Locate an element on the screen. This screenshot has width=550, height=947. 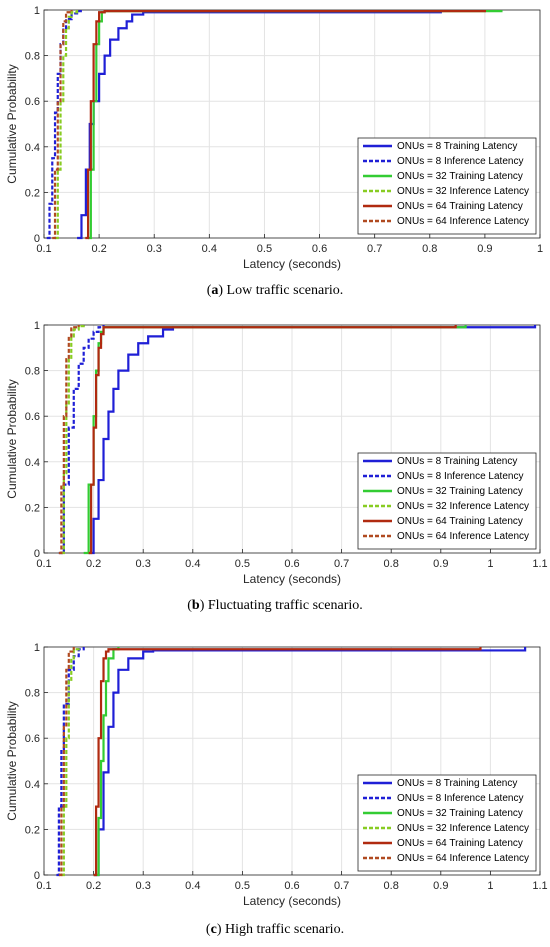
caption-b: (b) Fluctuating traffic scenario. is located at coordinates (275, 605).